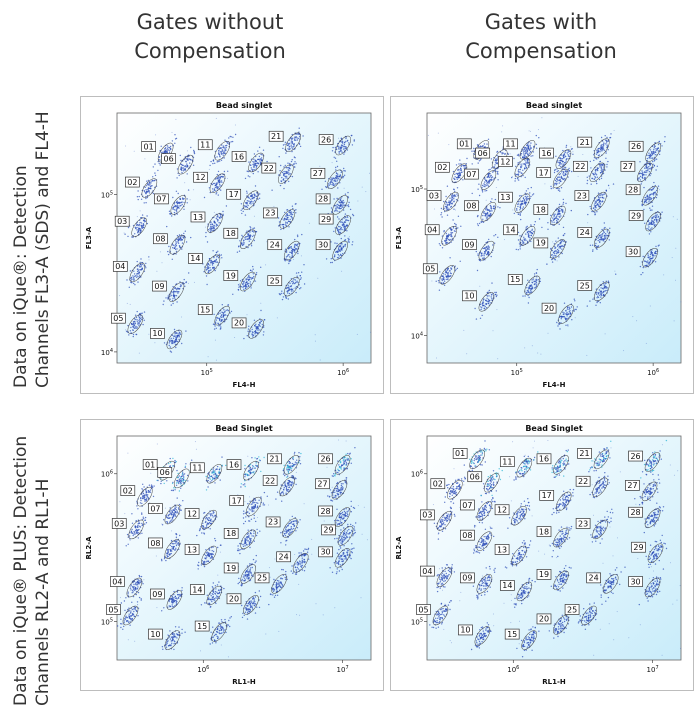  I want to click on gate-label: 08, so click(160, 239).